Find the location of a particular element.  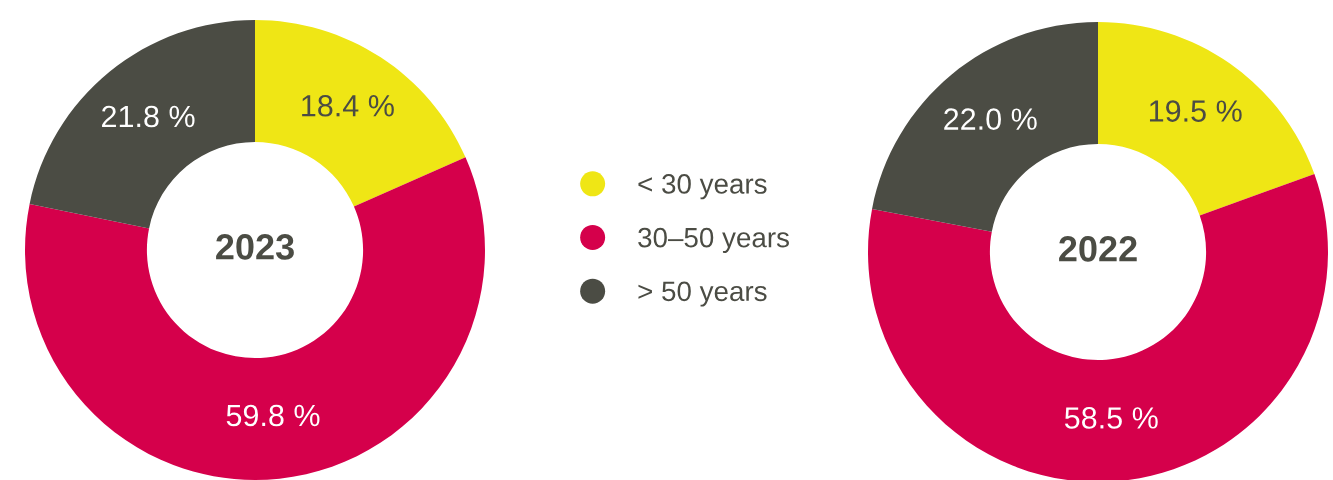

data-label: 22.0 % is located at coordinates (990, 119).